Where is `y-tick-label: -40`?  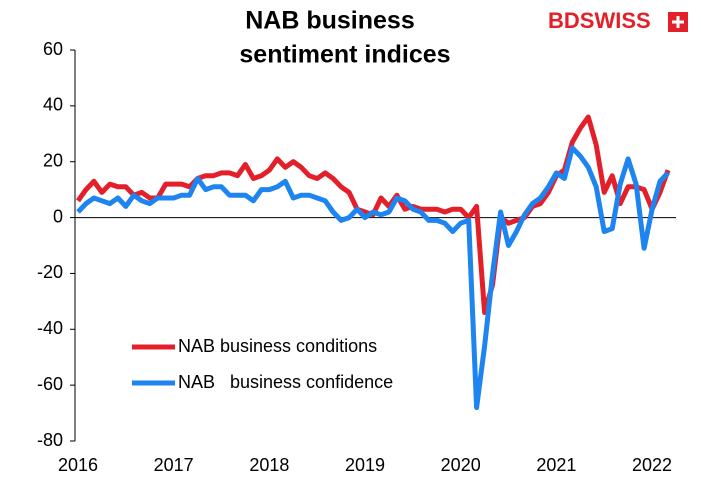
y-tick-label: -40 is located at coordinates (50, 328).